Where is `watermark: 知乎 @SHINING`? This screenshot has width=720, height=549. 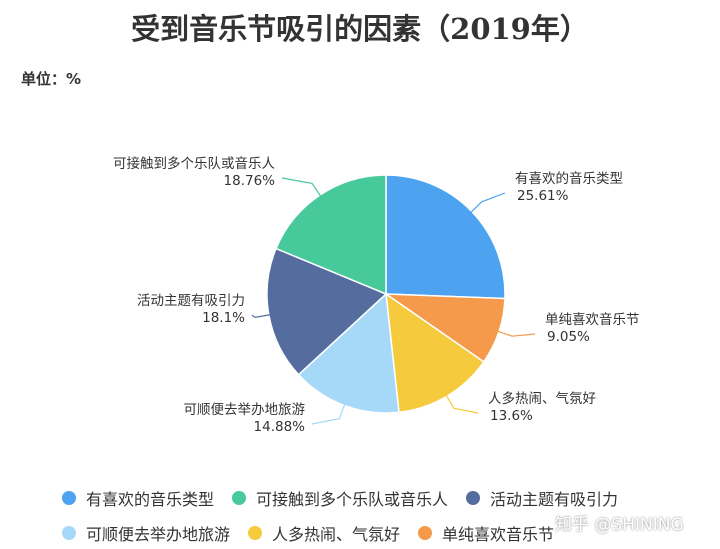 watermark: 知乎 @SHINING is located at coordinates (619, 525).